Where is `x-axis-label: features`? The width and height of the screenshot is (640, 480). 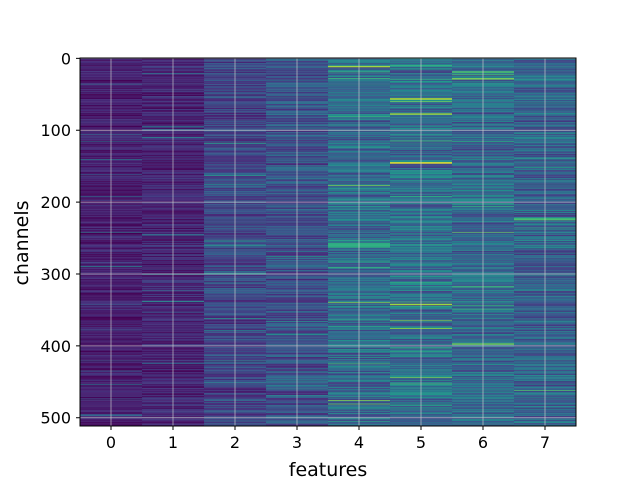 x-axis-label: features is located at coordinates (328, 469).